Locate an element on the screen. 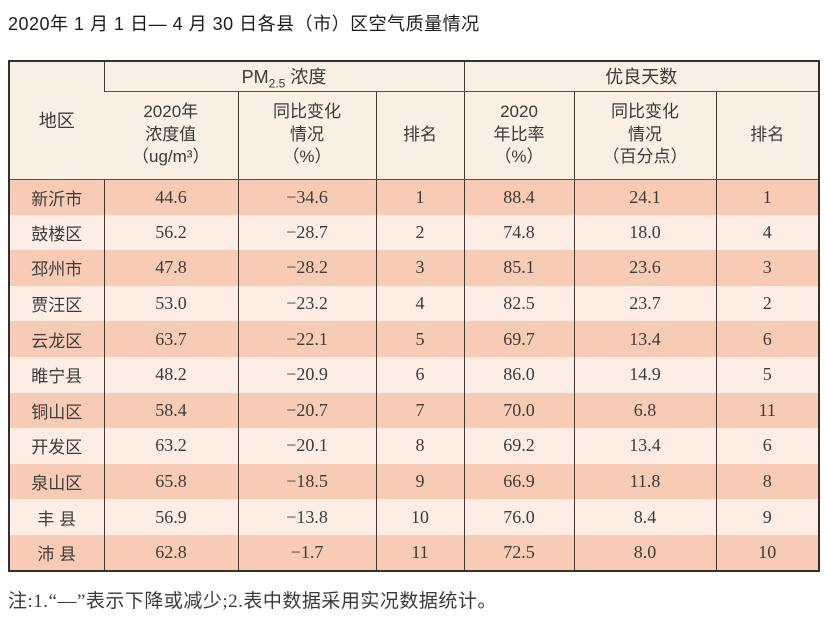  days-rank-cell: 9 is located at coordinates (767, 517).